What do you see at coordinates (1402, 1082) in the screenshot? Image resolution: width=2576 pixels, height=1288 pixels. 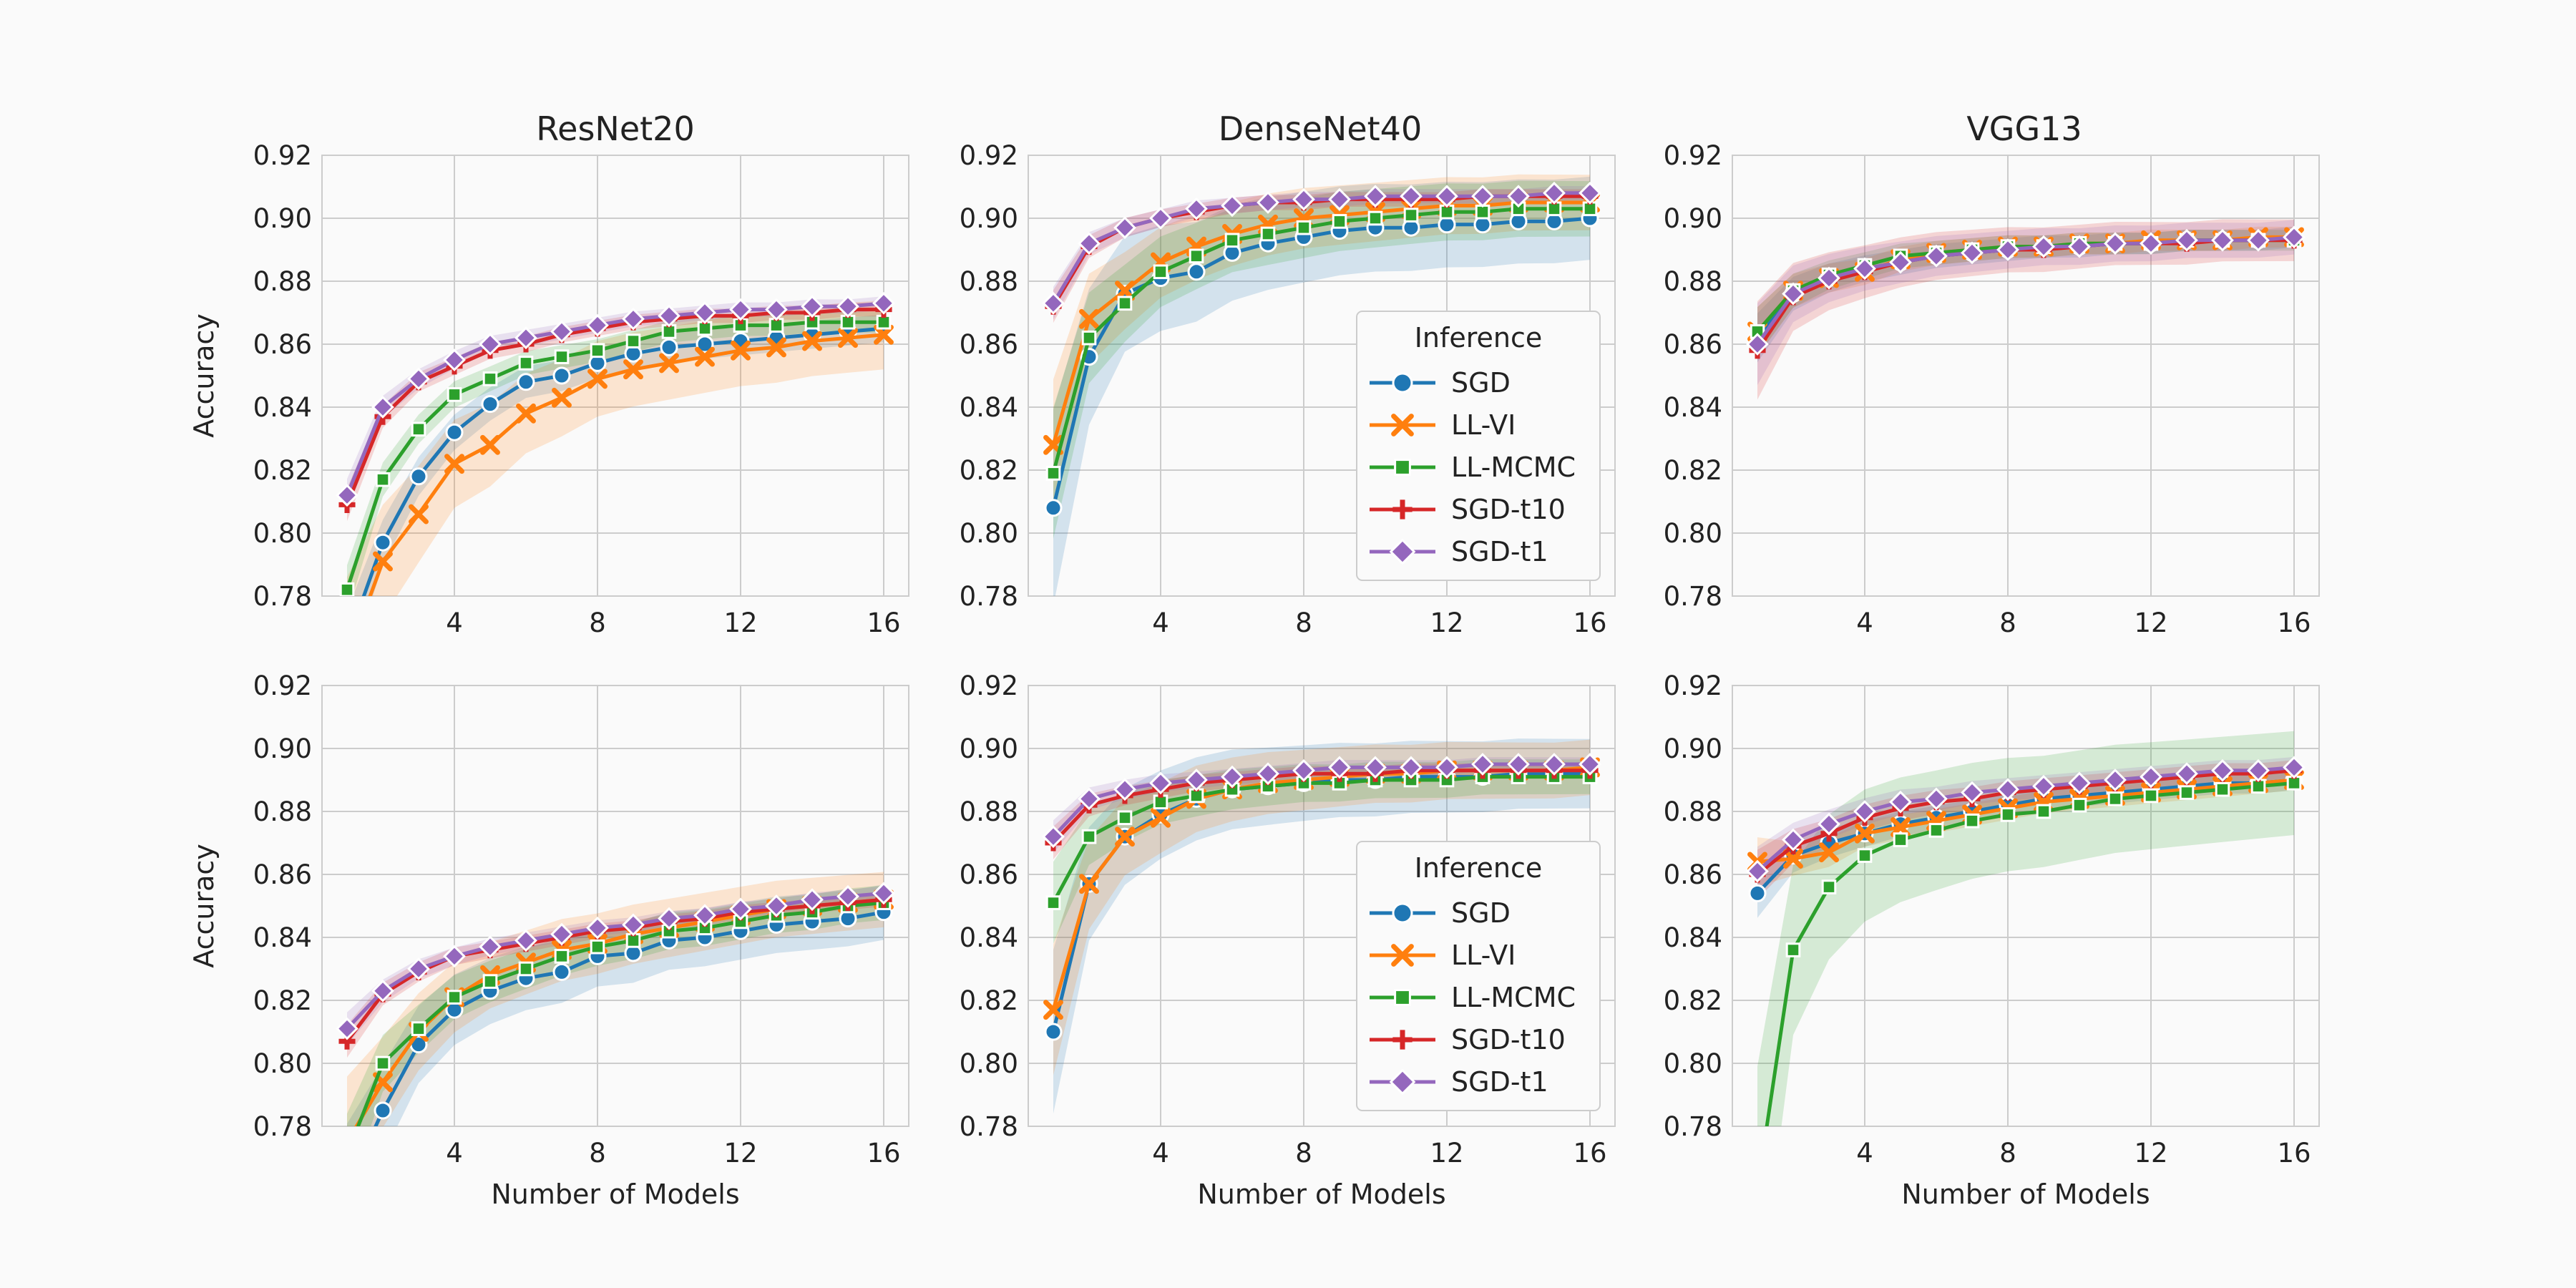 I see `legend-marker-sgd-t1` at bounding box center [1402, 1082].